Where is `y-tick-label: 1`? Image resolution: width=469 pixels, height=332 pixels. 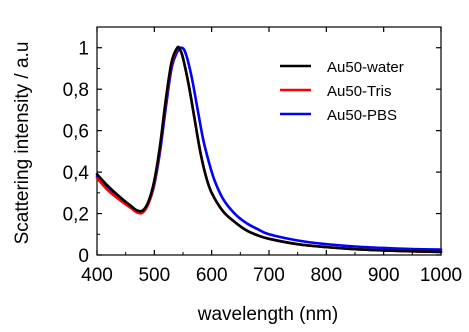 y-tick-label: 1 is located at coordinates (83, 49).